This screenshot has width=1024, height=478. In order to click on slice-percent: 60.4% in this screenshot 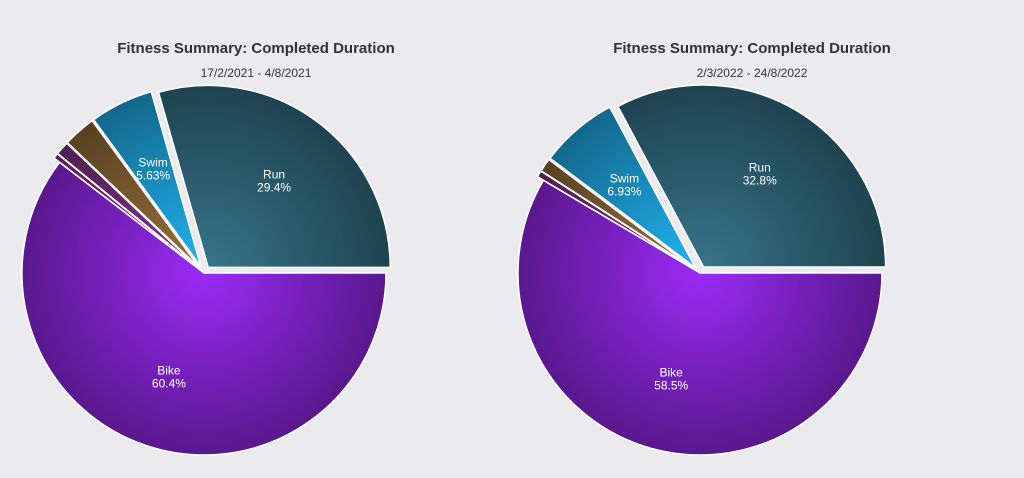, I will do `click(169, 383)`.